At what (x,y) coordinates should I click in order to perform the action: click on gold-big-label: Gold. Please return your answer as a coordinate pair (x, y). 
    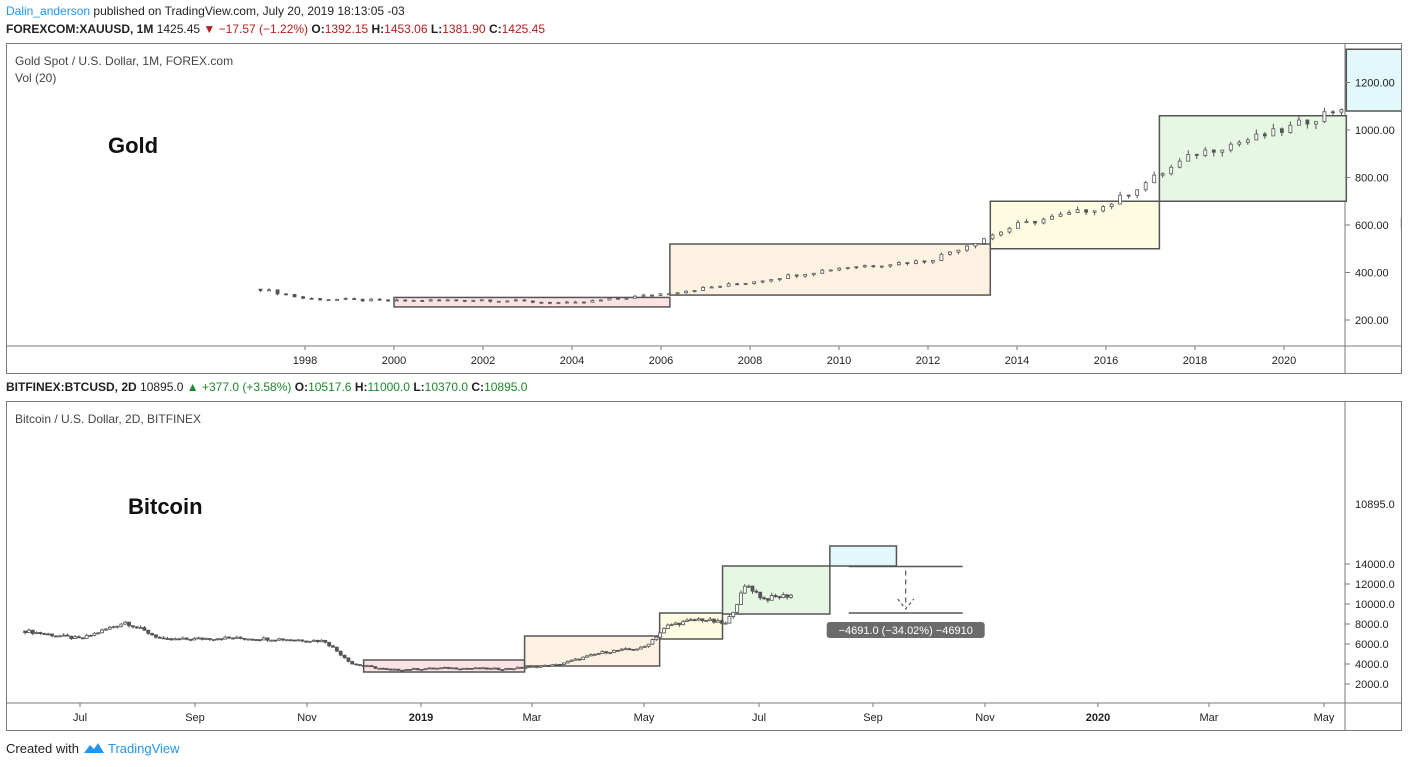
    Looking at the image, I should click on (133, 145).